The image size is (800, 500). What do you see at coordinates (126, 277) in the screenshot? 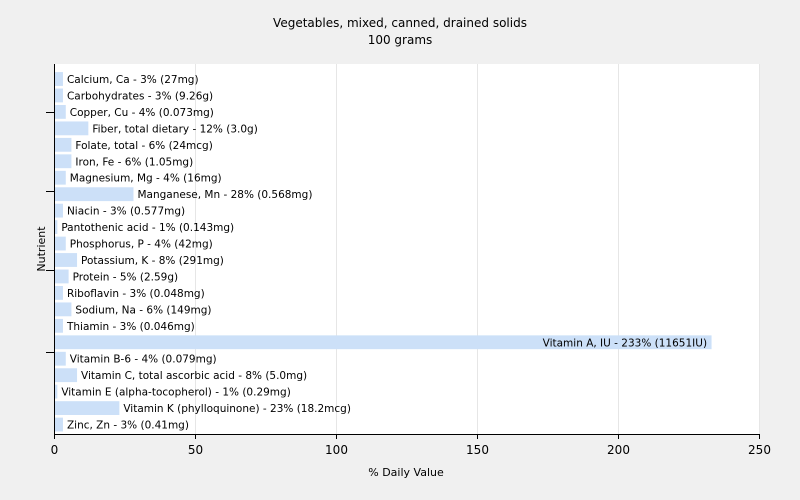
I see `bar-label: Protein - 5% (2.59g)` at bounding box center [126, 277].